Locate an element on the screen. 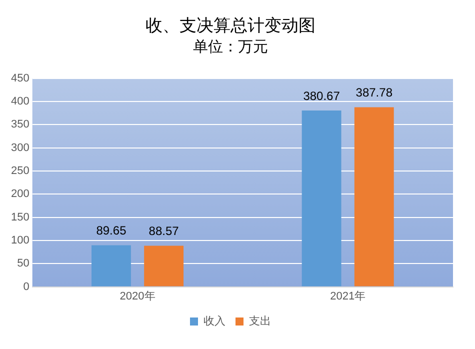 The height and width of the screenshot is (349, 475). y-tick-label: 200 is located at coordinates (20, 194).